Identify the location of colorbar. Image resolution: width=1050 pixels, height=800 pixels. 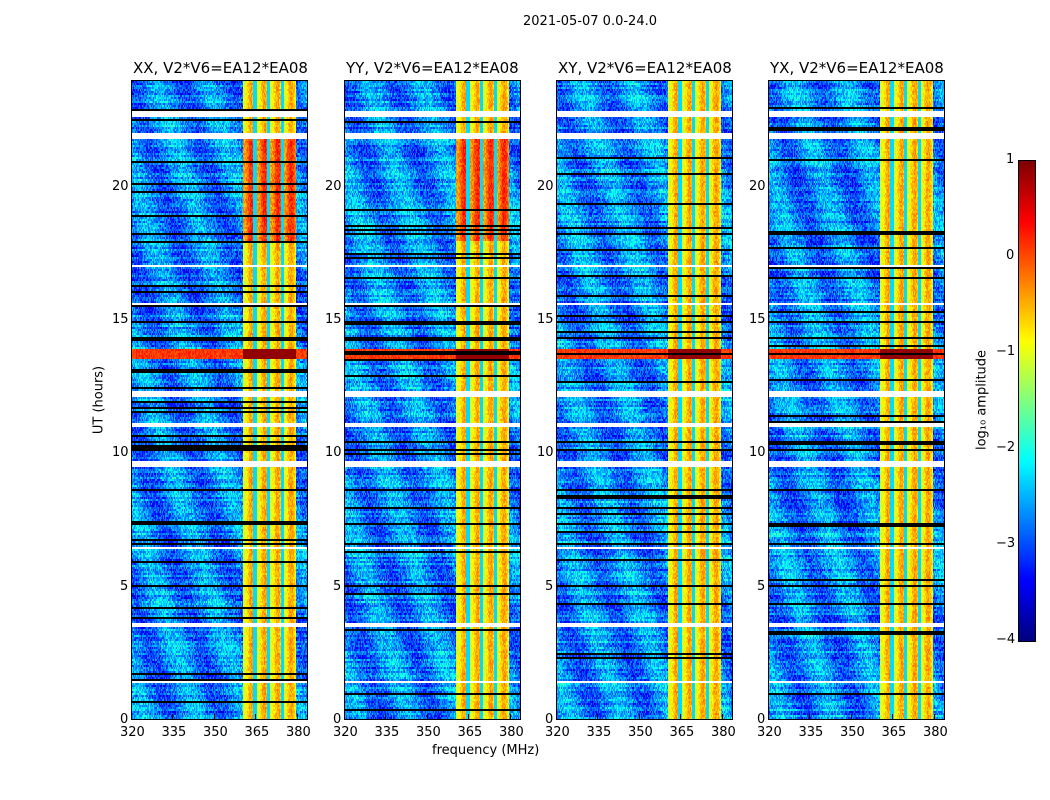
(1027, 401).